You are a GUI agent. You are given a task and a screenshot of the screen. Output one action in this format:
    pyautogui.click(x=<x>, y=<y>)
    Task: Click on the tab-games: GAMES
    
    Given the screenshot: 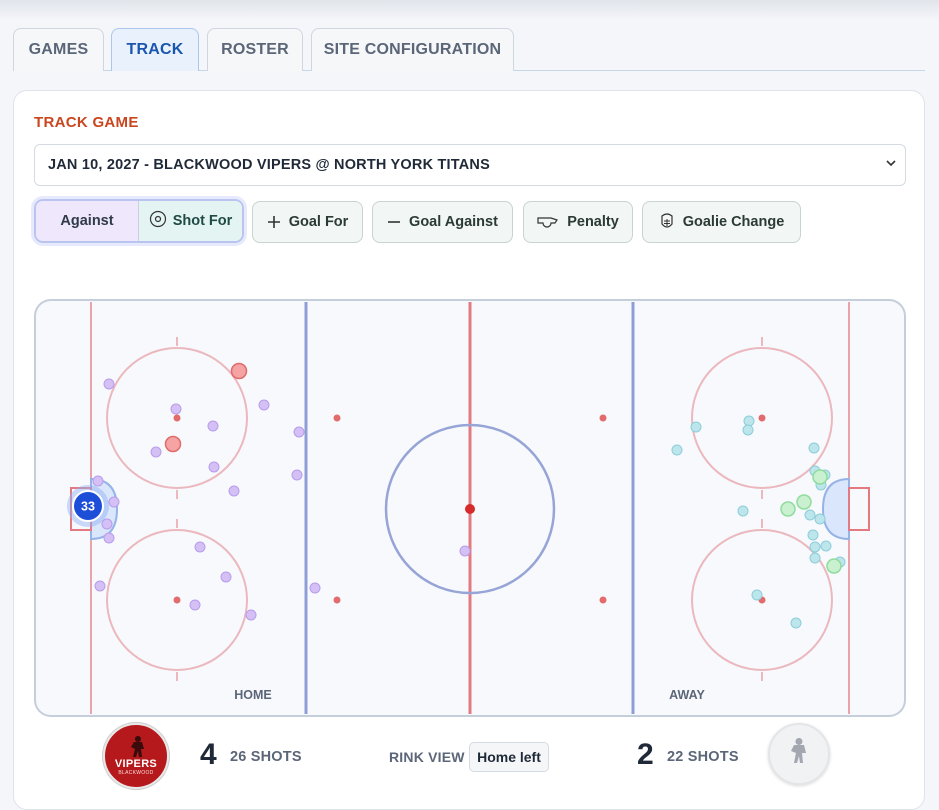 What is the action you would take?
    pyautogui.click(x=58, y=49)
    